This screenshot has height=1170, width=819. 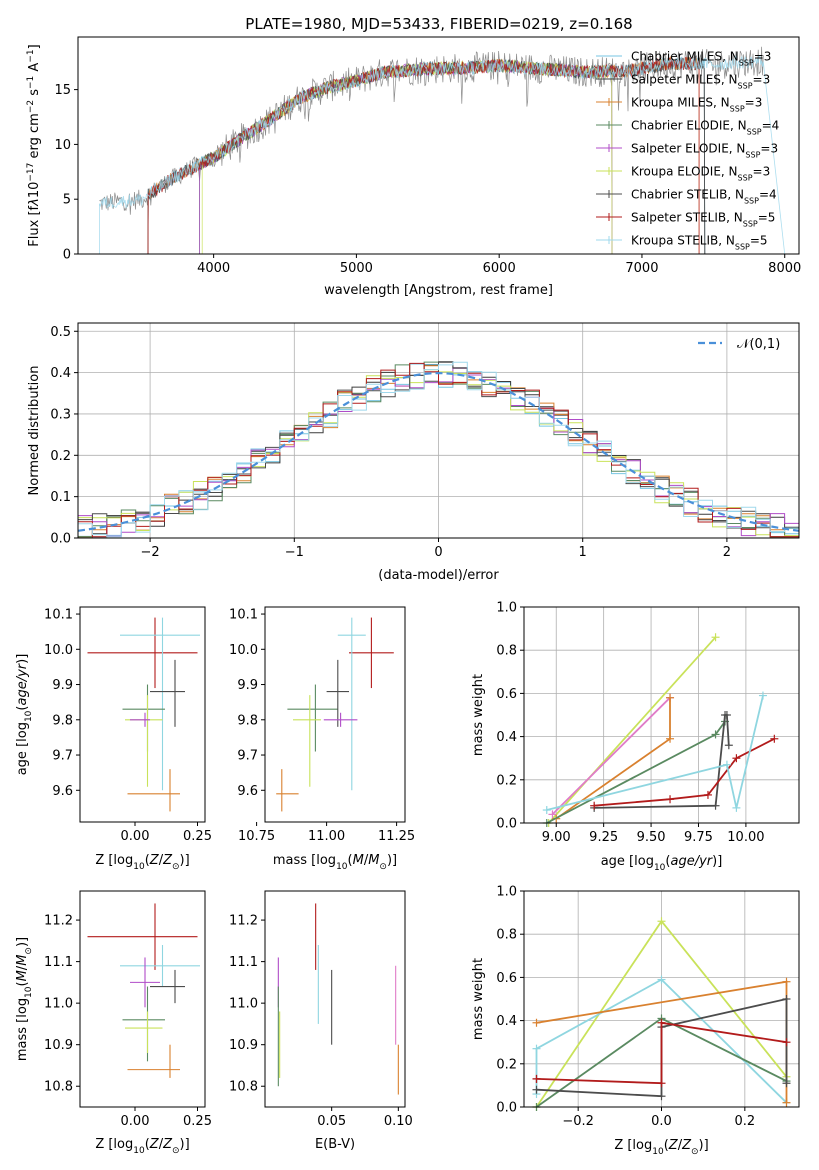 What do you see at coordinates (326, 836) in the screenshot?
I see `x-tick-label: 11.00` at bounding box center [326, 836].